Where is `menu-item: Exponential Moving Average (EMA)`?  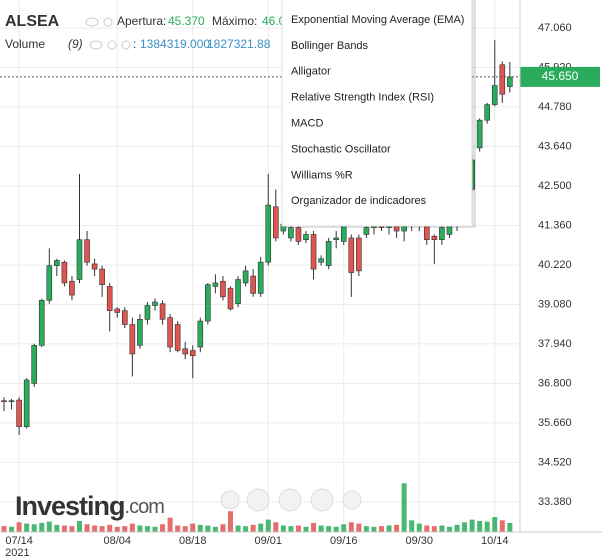 menu-item: Exponential Moving Average (EMA) is located at coordinates (377, 20).